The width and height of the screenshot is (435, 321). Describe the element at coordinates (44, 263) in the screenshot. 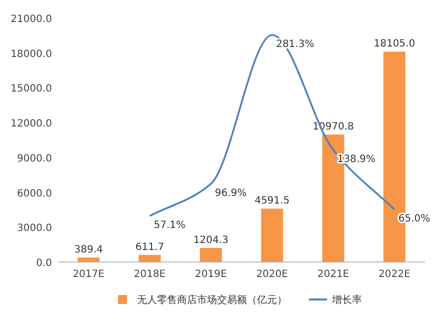

I see `y-tick-label: 0.0` at that location.